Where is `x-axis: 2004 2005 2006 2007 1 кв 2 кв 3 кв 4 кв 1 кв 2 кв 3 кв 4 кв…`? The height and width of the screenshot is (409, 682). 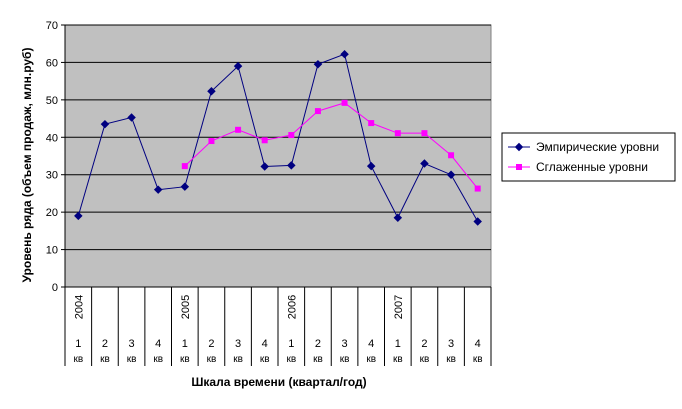
x-axis: 2004 2005 2006 2007 1 кв 2 кв 3 кв 4 кв 1 кв 2 кв 3 кв 4 кв… is located at coordinates (278, 326).